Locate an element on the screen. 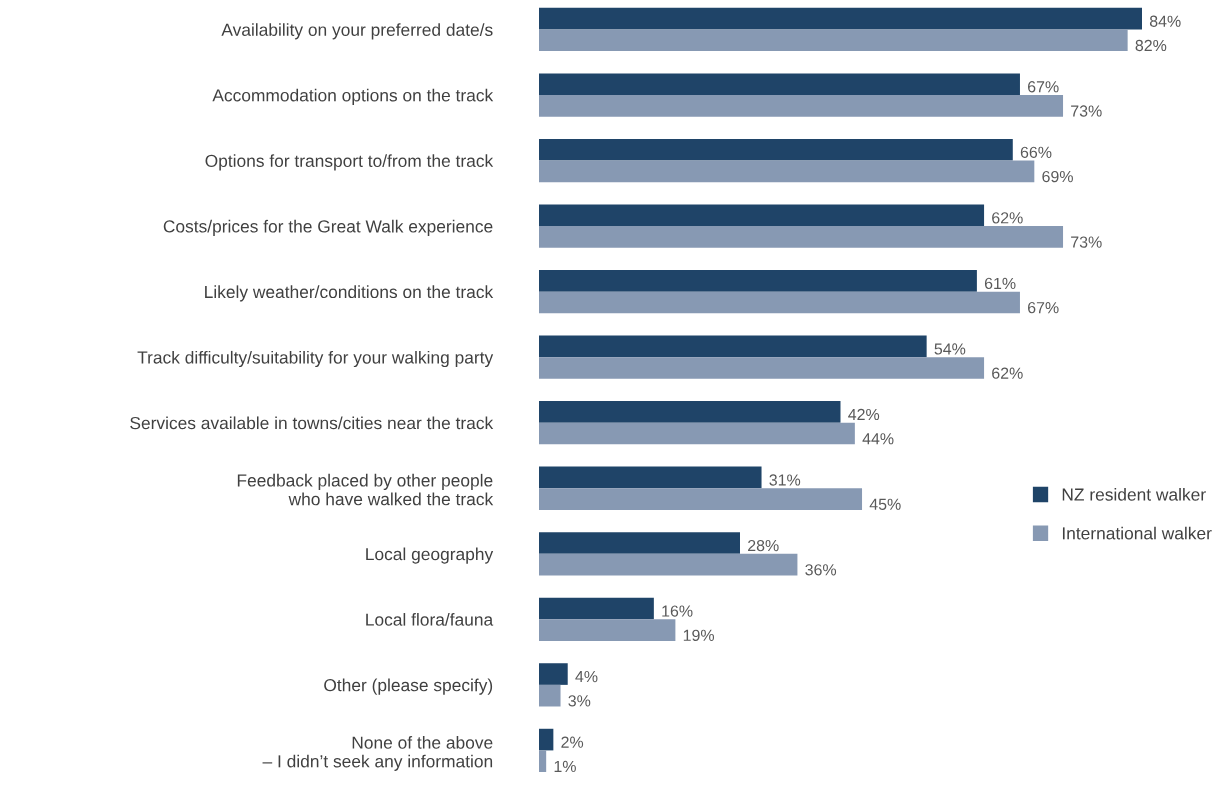 The width and height of the screenshot is (1224, 793). legend-label: NZ resident walker is located at coordinates (1134, 494).